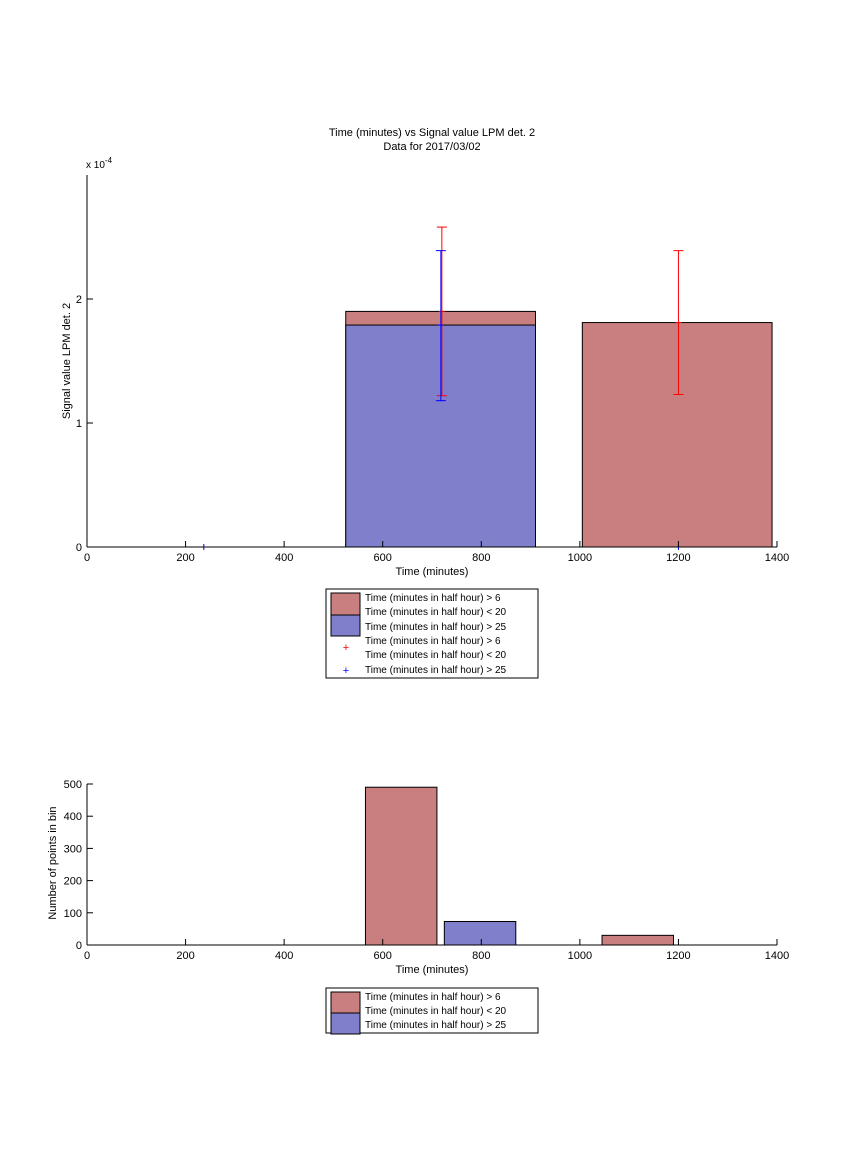 This screenshot has width=864, height=1152. What do you see at coordinates (78, 865) in the screenshot?
I see `y-axis-ticks: 0 100 200 300 400 500` at bounding box center [78, 865].